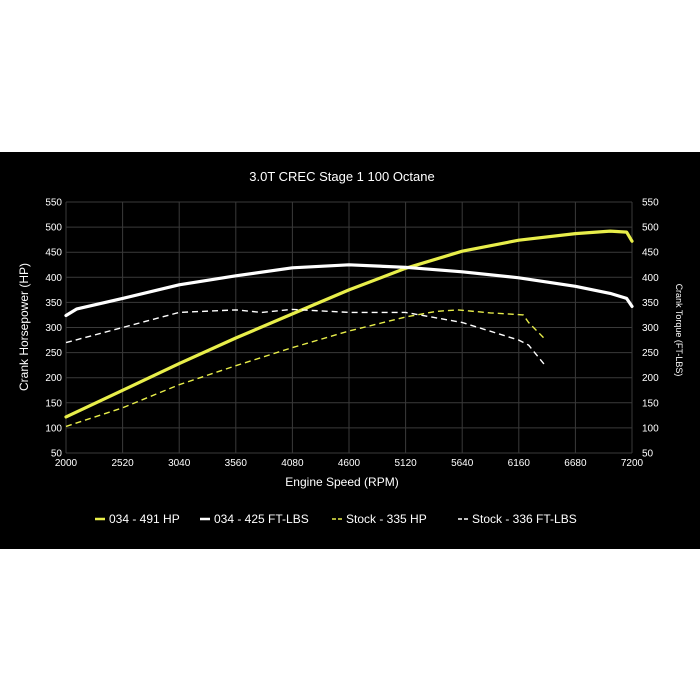 Image resolution: width=700 pixels, height=700 pixels. I want to click on legend-label: 034 - 425 FT-LBS, so click(261, 519).